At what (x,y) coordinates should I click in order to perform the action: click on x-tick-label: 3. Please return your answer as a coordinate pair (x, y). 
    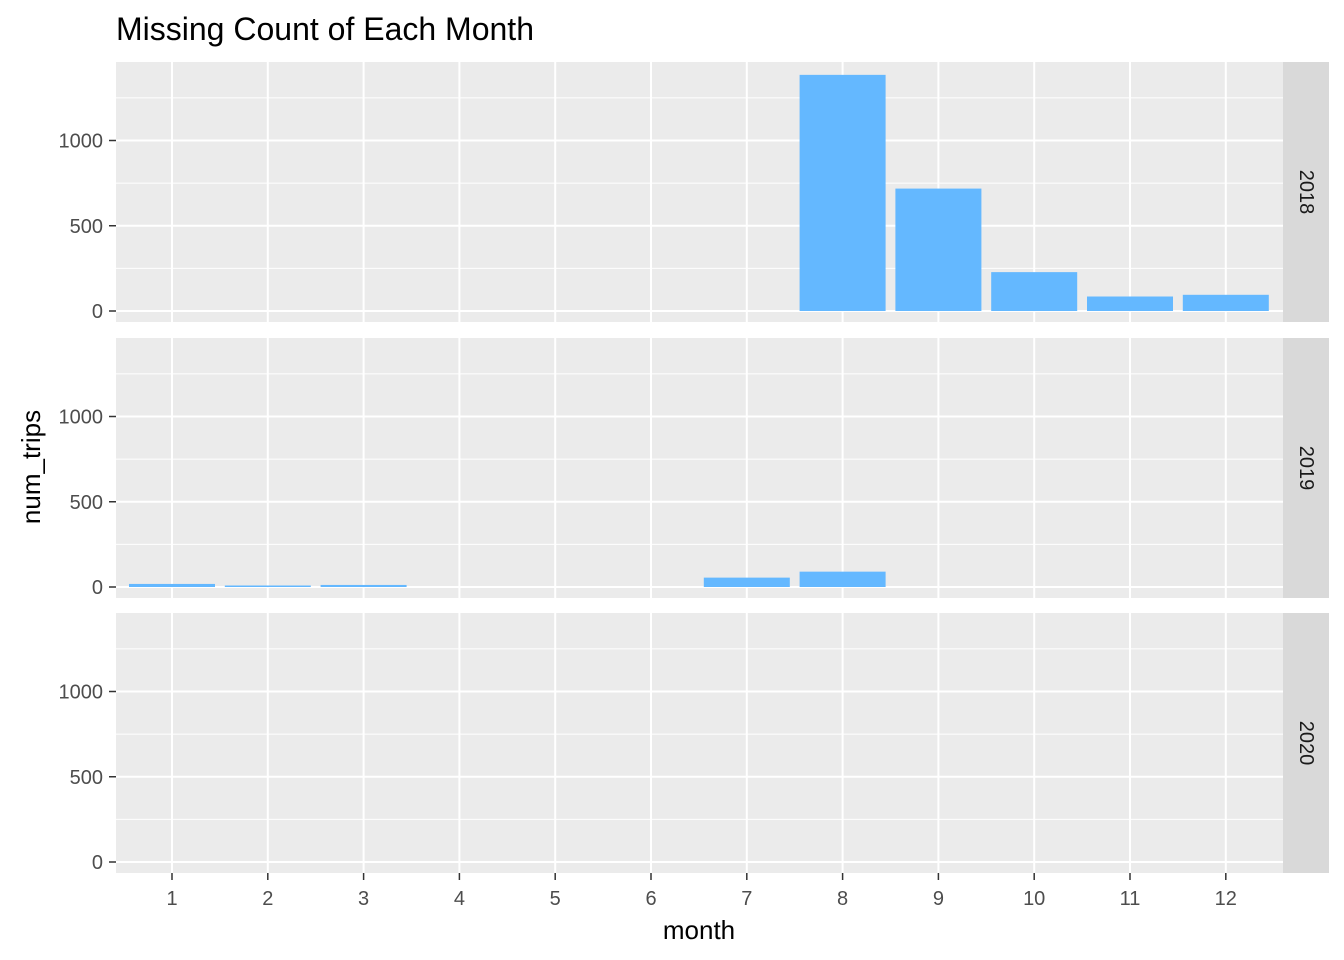
    Looking at the image, I should click on (363, 899).